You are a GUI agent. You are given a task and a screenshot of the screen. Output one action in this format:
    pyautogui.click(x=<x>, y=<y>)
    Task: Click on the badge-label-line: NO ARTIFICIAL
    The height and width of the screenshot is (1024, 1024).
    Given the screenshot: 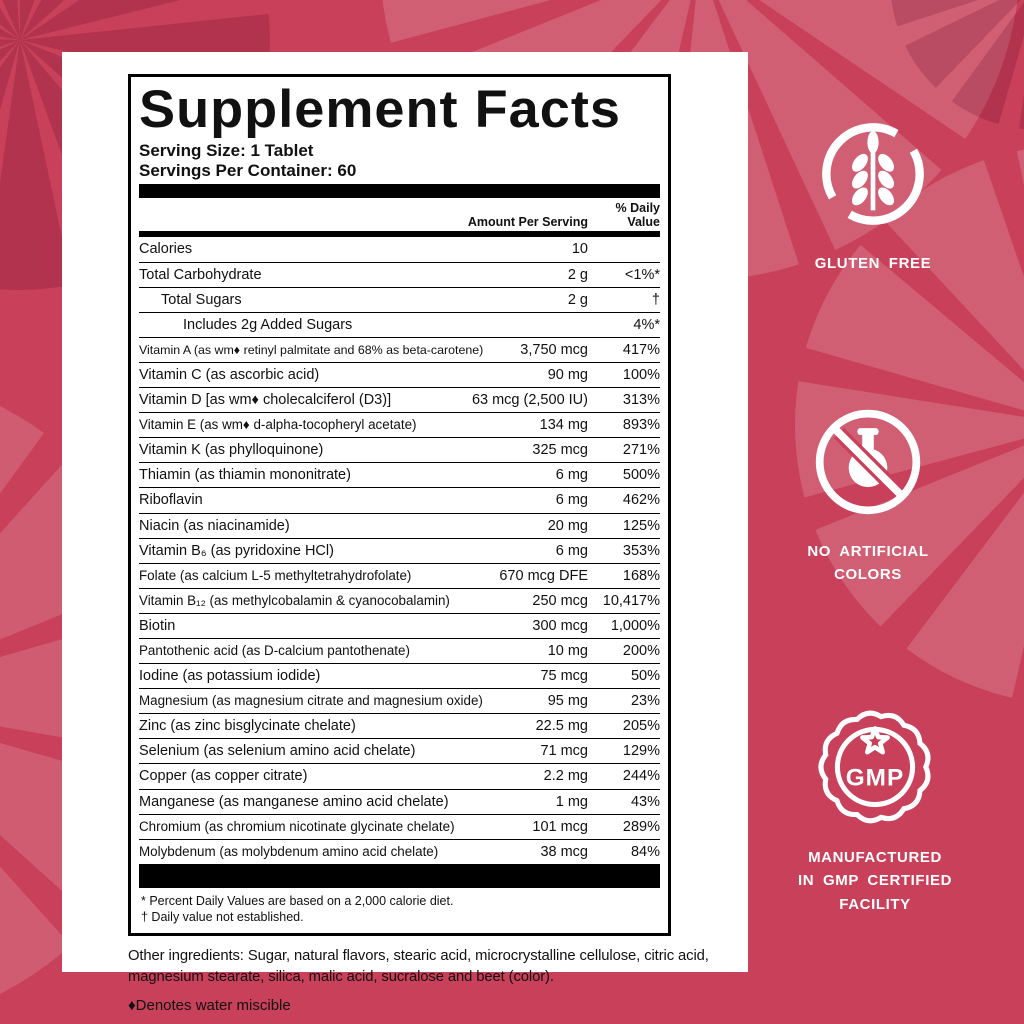 What is the action you would take?
    pyautogui.click(x=868, y=551)
    